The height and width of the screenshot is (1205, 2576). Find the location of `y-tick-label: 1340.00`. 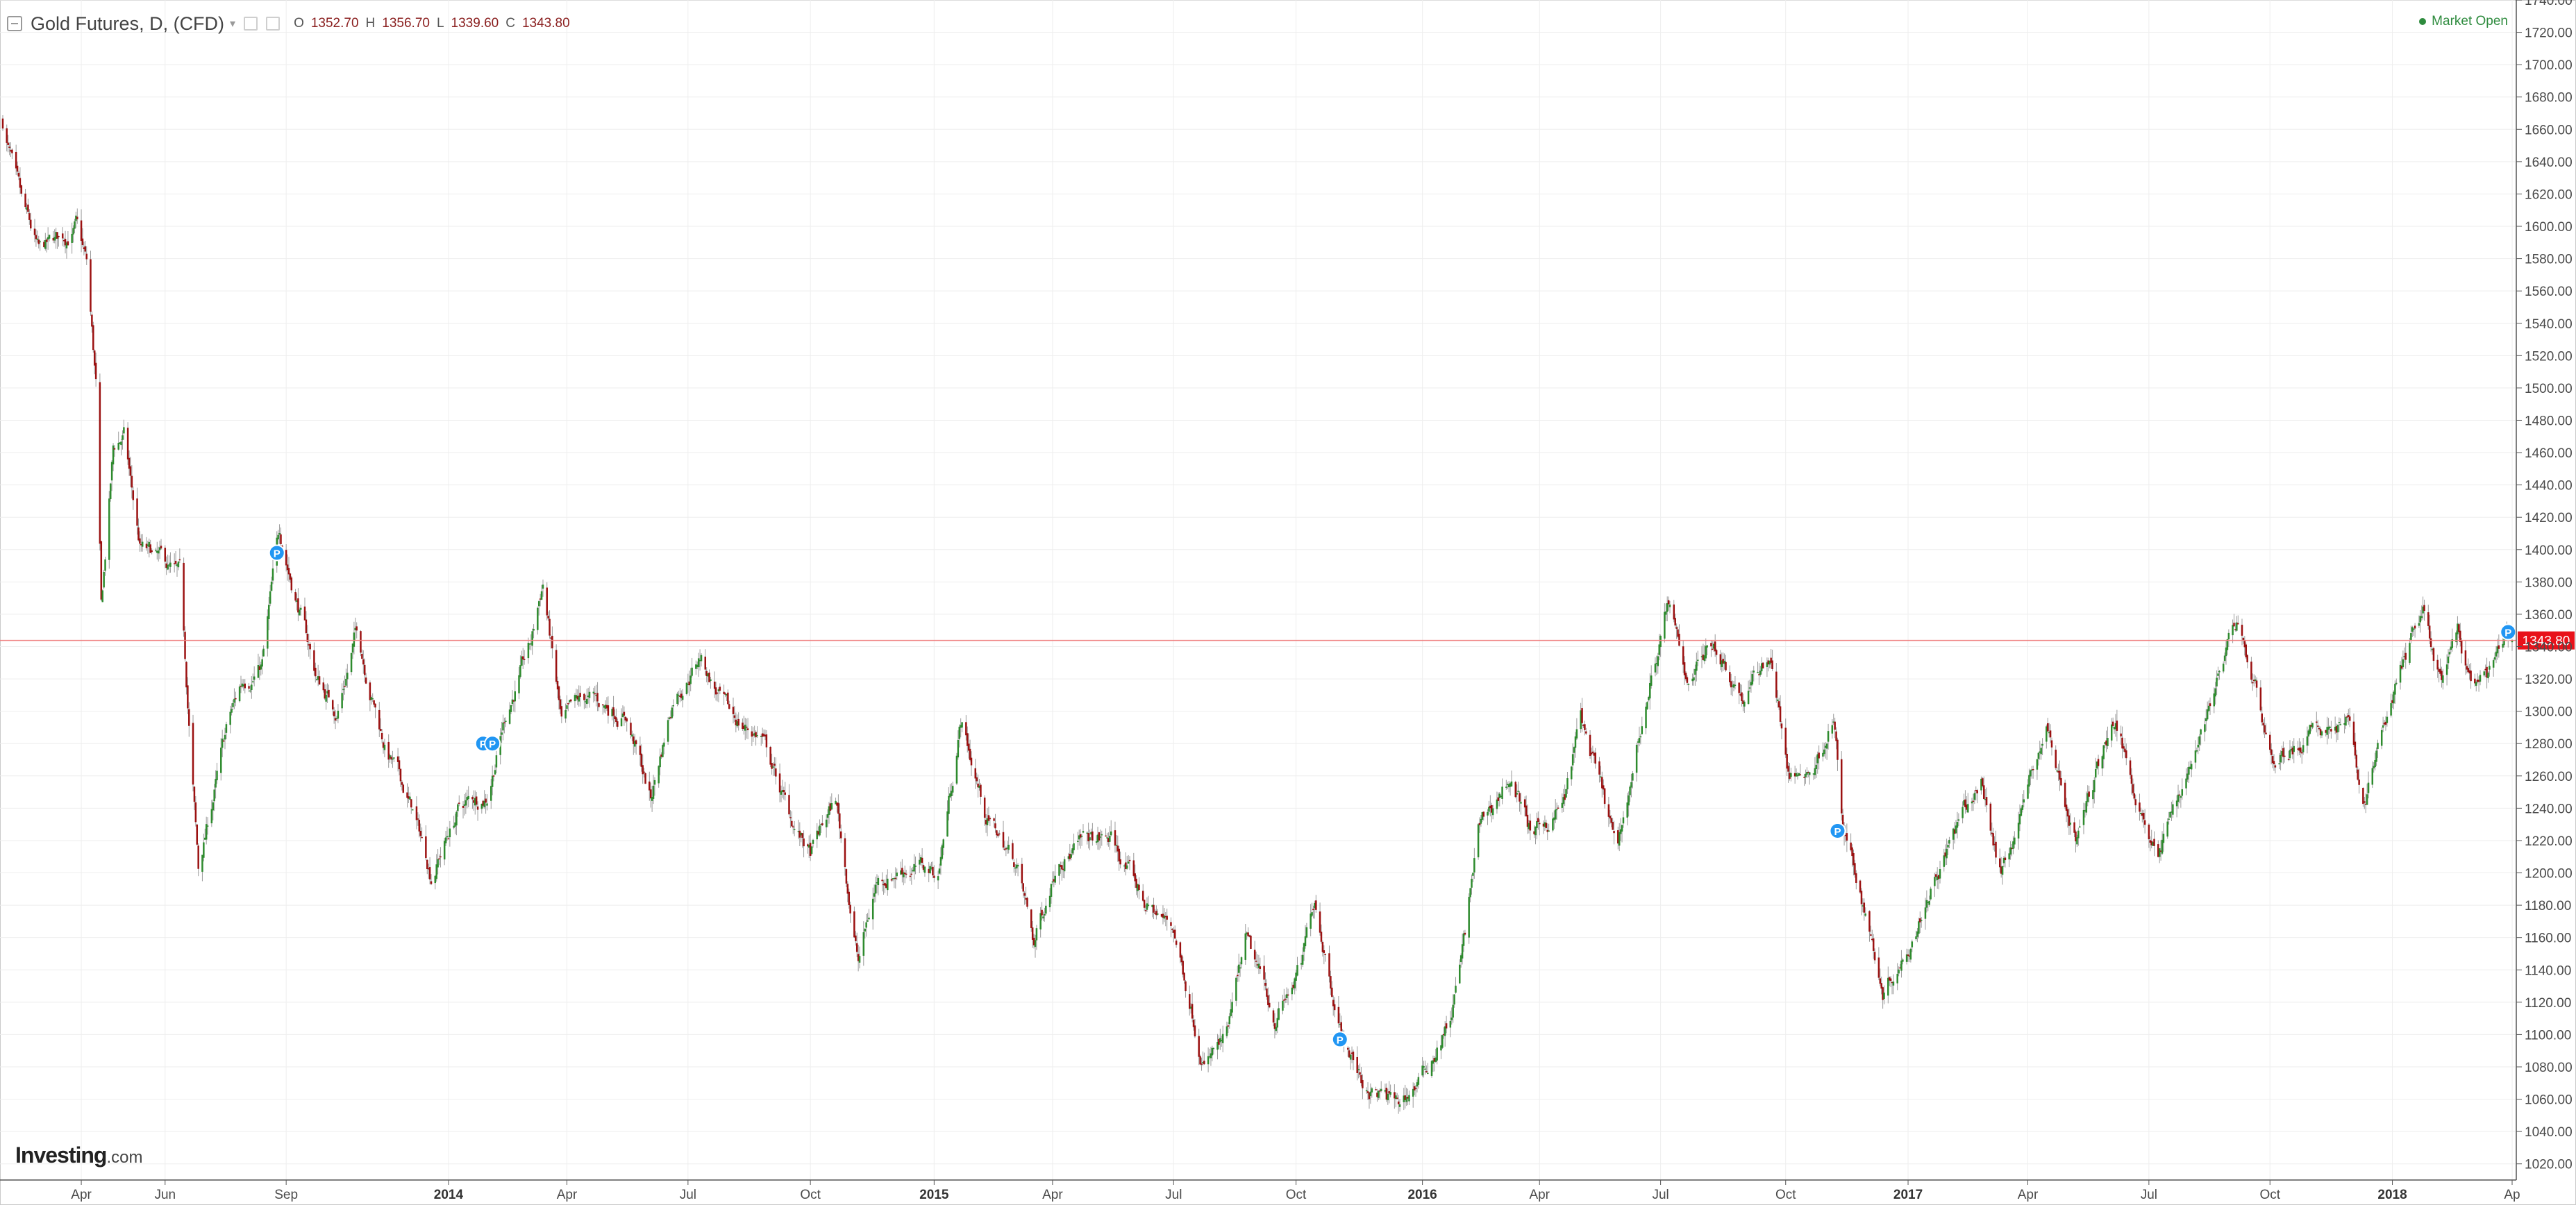

y-tick-label: 1340.00 is located at coordinates (2549, 648).